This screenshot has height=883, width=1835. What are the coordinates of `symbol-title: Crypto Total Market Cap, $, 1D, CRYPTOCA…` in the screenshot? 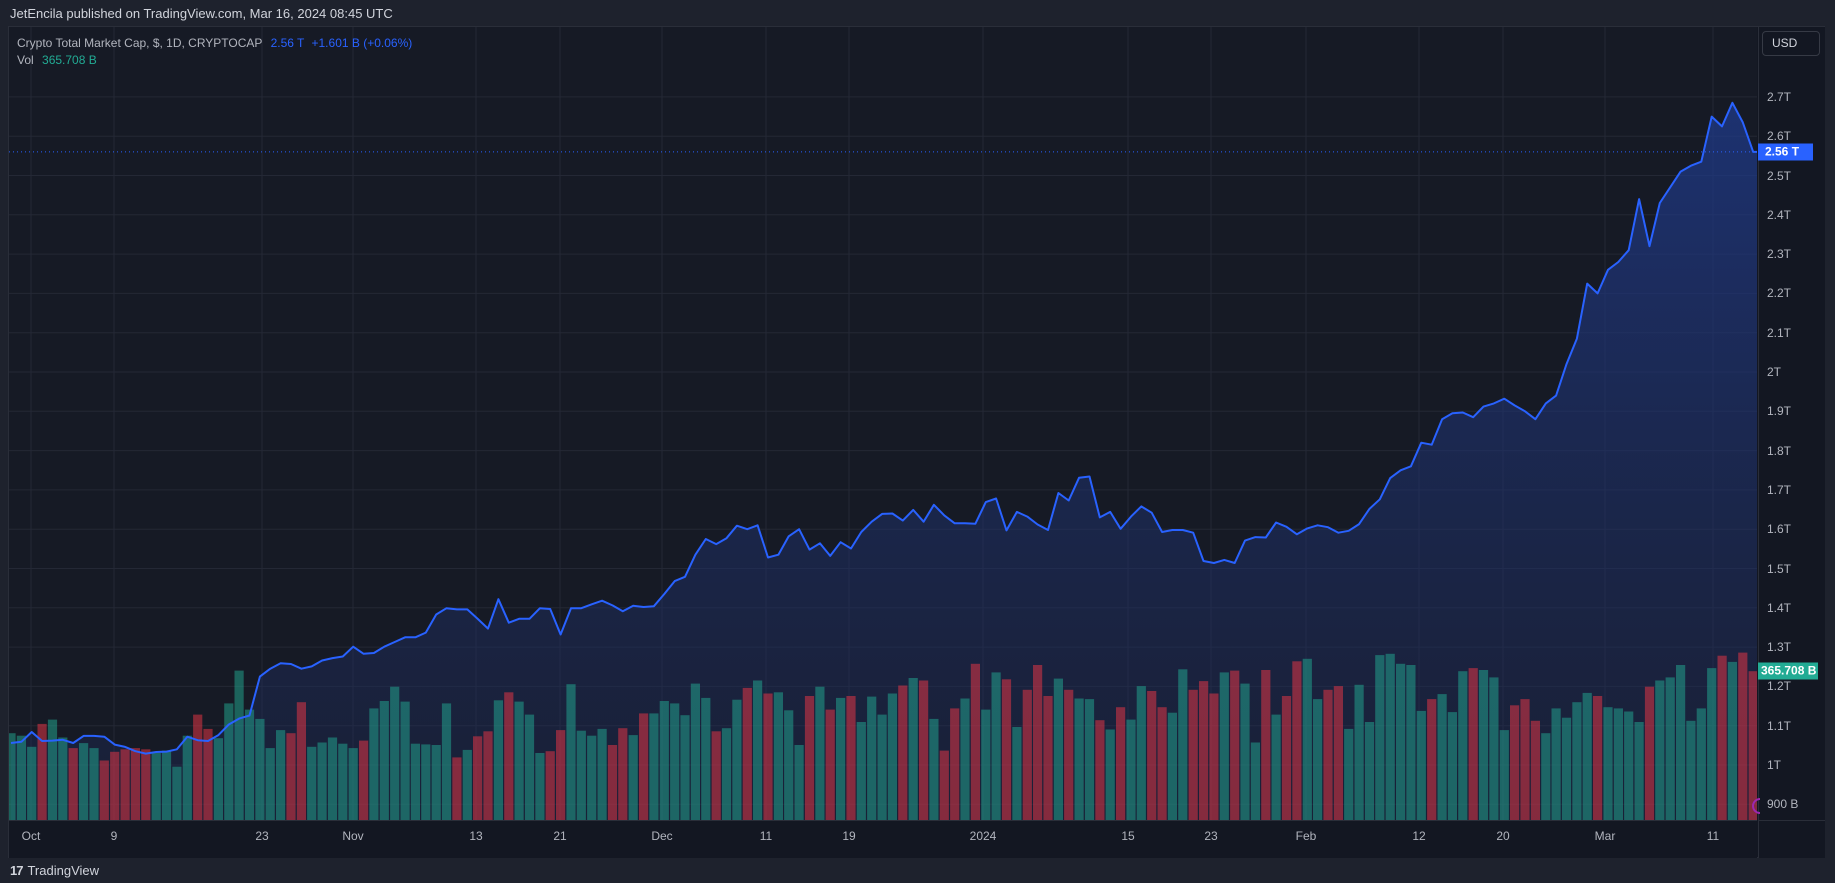 It's located at (140, 43).